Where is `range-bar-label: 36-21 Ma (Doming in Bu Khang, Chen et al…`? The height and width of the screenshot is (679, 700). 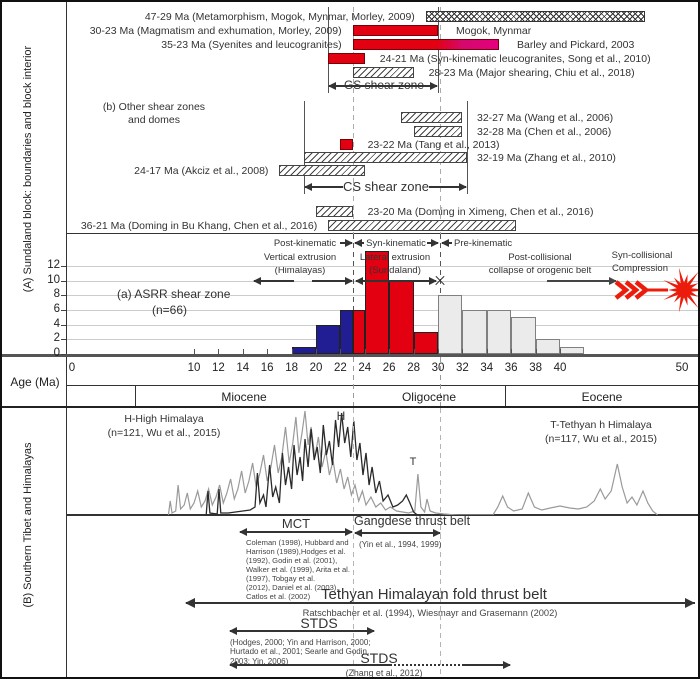
range-bar-label: 36-21 Ma (Doming in Bu Khang, Chen et al… is located at coordinates (199, 226).